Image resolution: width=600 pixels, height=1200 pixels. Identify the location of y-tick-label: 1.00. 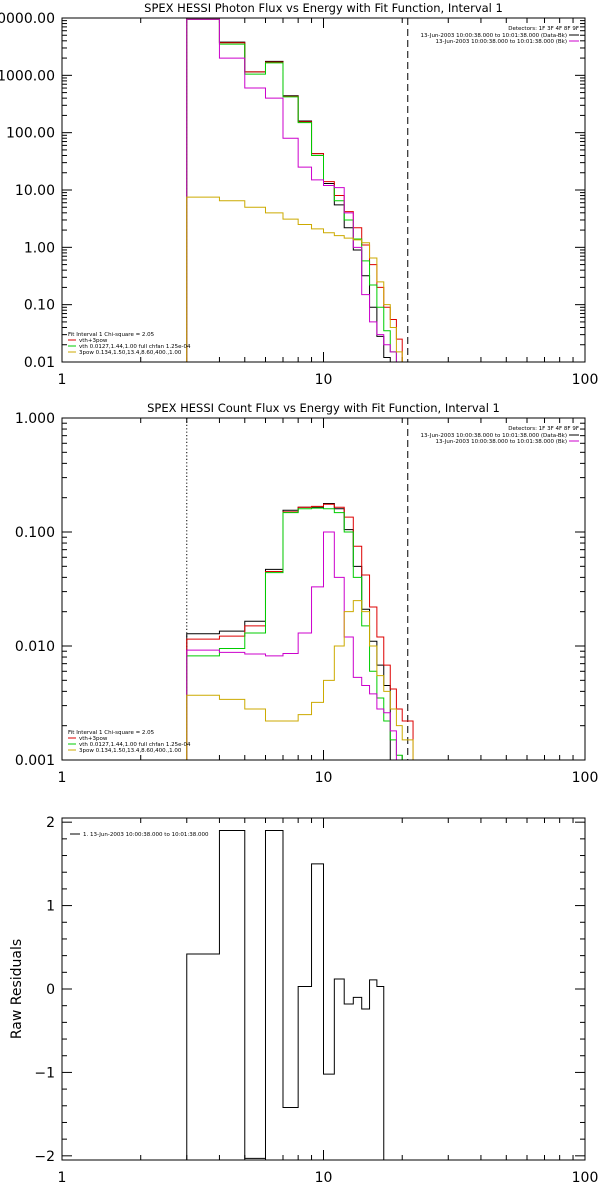
(39, 248).